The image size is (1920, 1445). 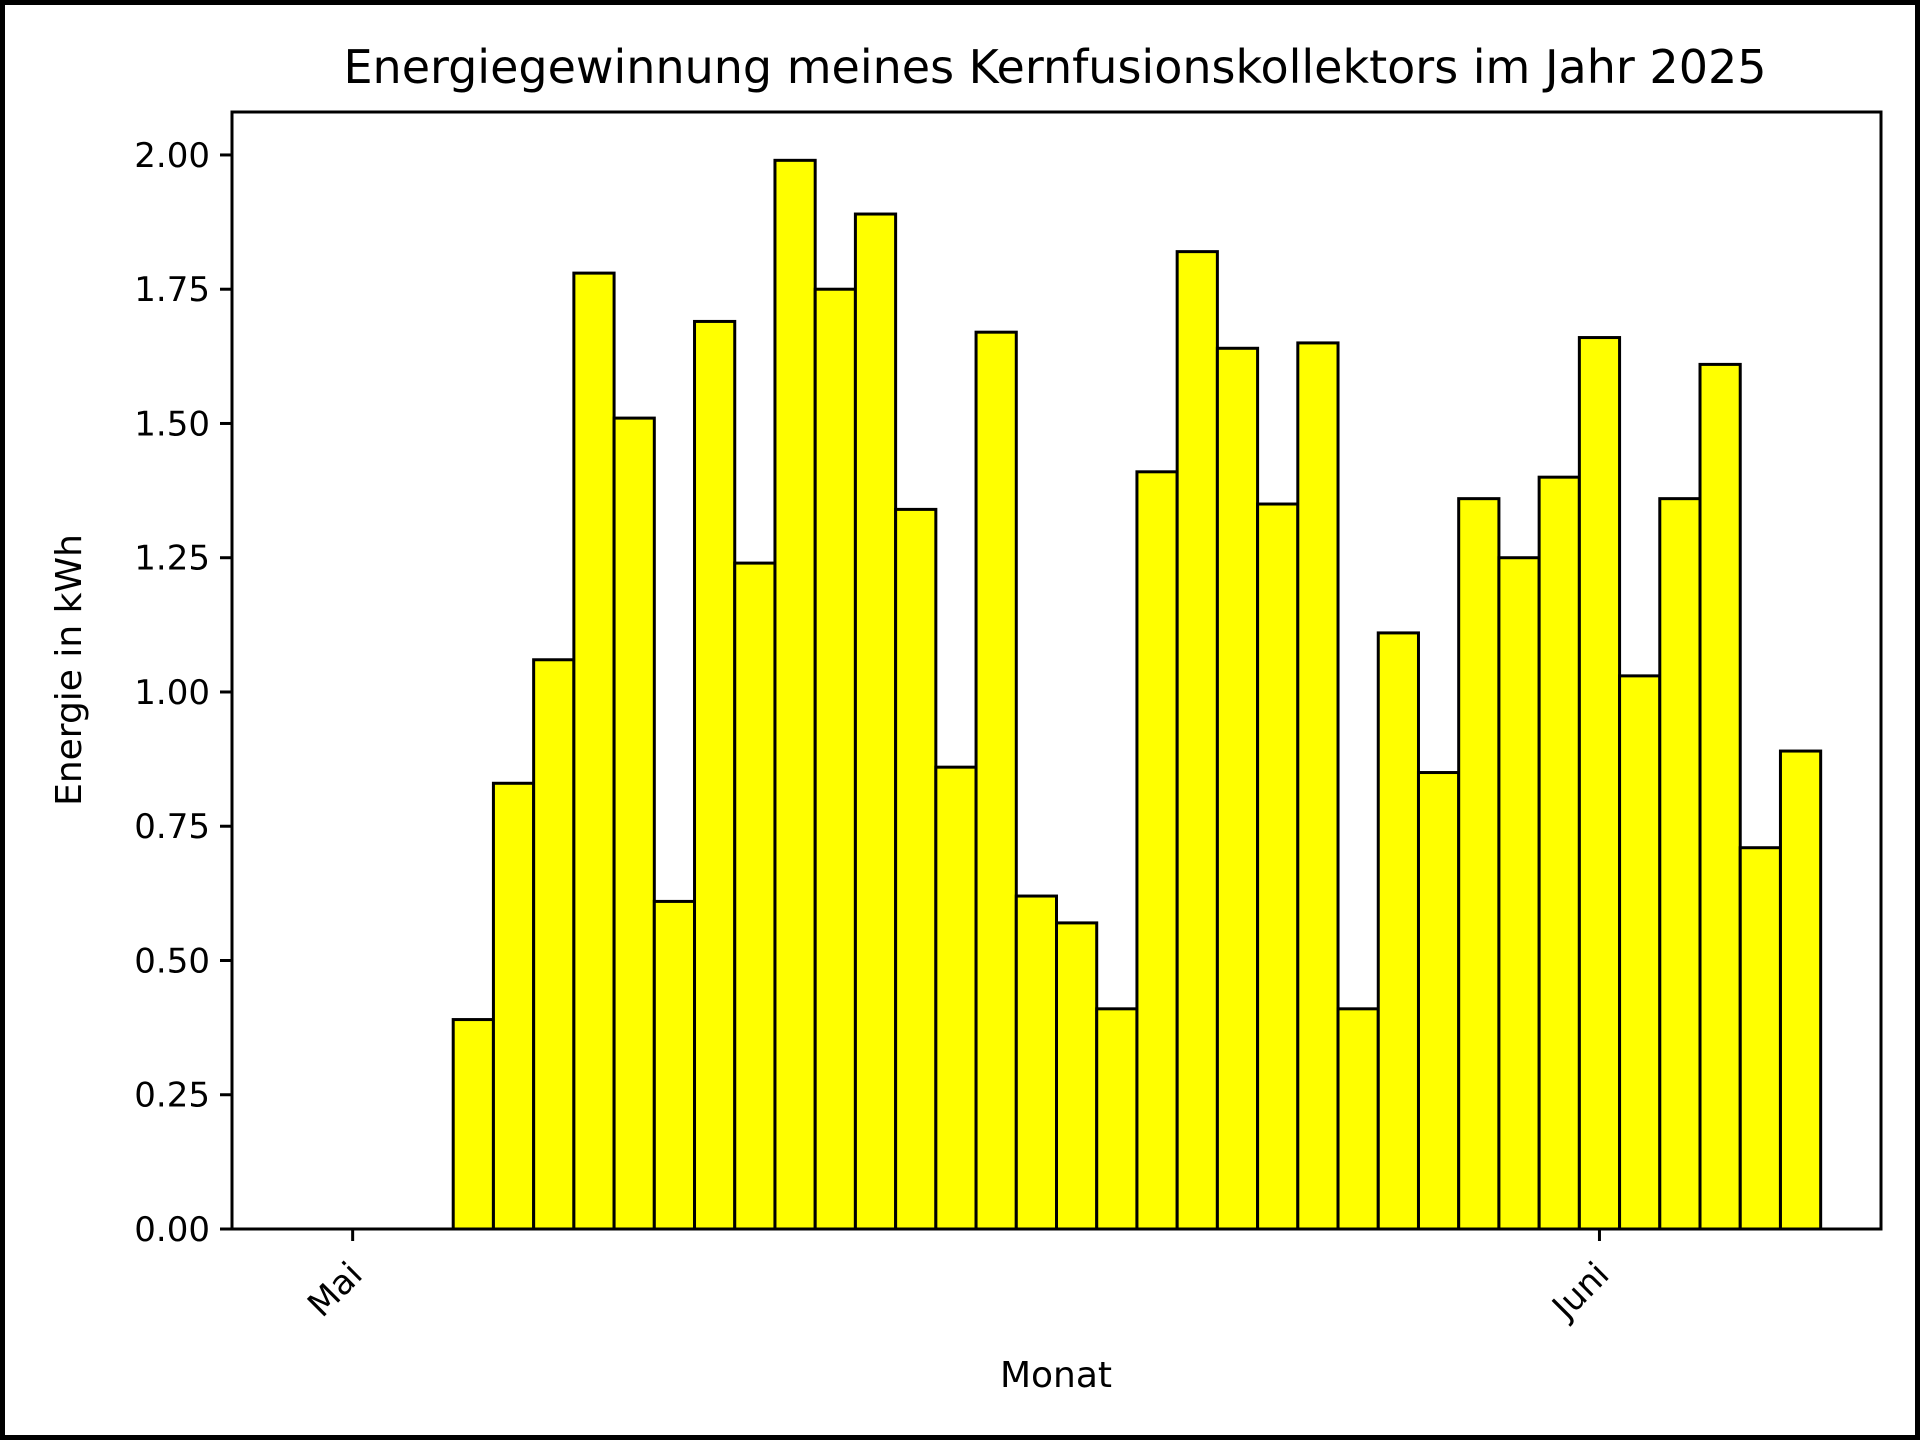 What do you see at coordinates (958, 1279) in the screenshot?
I see `x-axis: Mai Juni` at bounding box center [958, 1279].